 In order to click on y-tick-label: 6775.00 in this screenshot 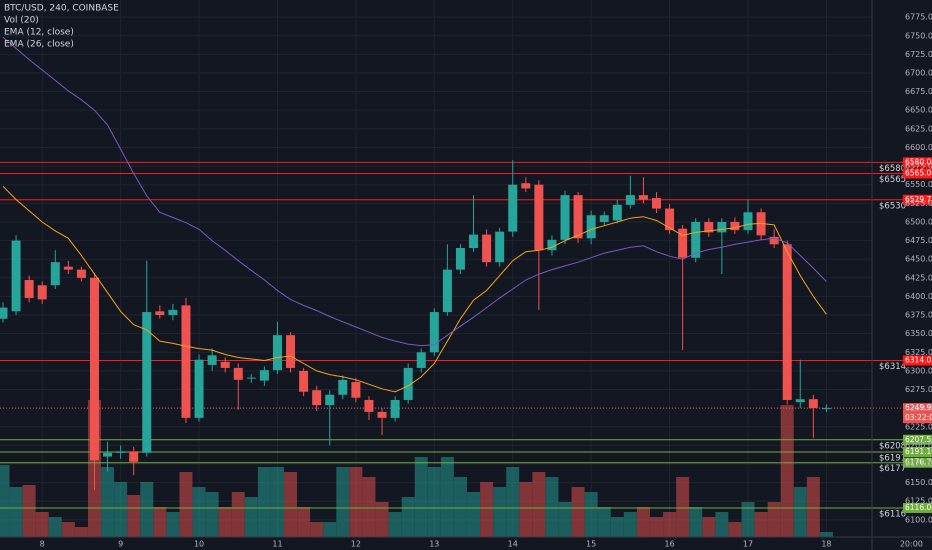, I will do `click(918, 17)`.